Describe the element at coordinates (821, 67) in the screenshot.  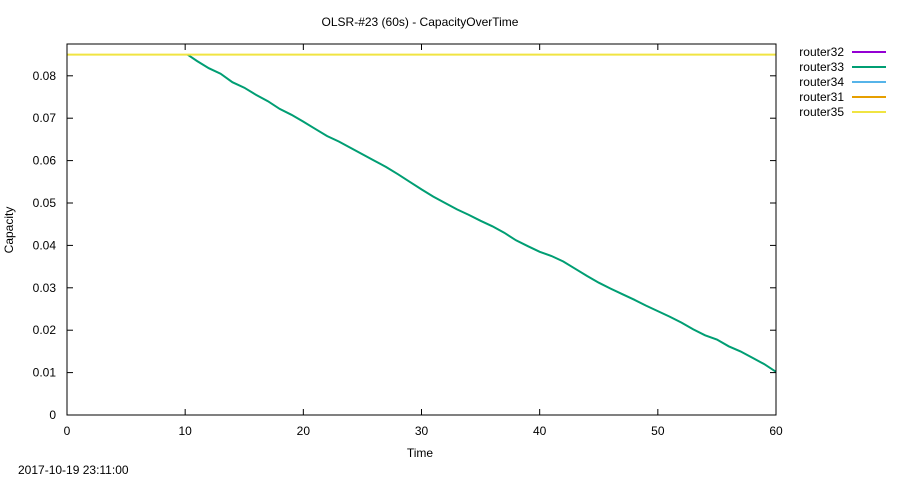
I see `legend-label-router33: router33` at that location.